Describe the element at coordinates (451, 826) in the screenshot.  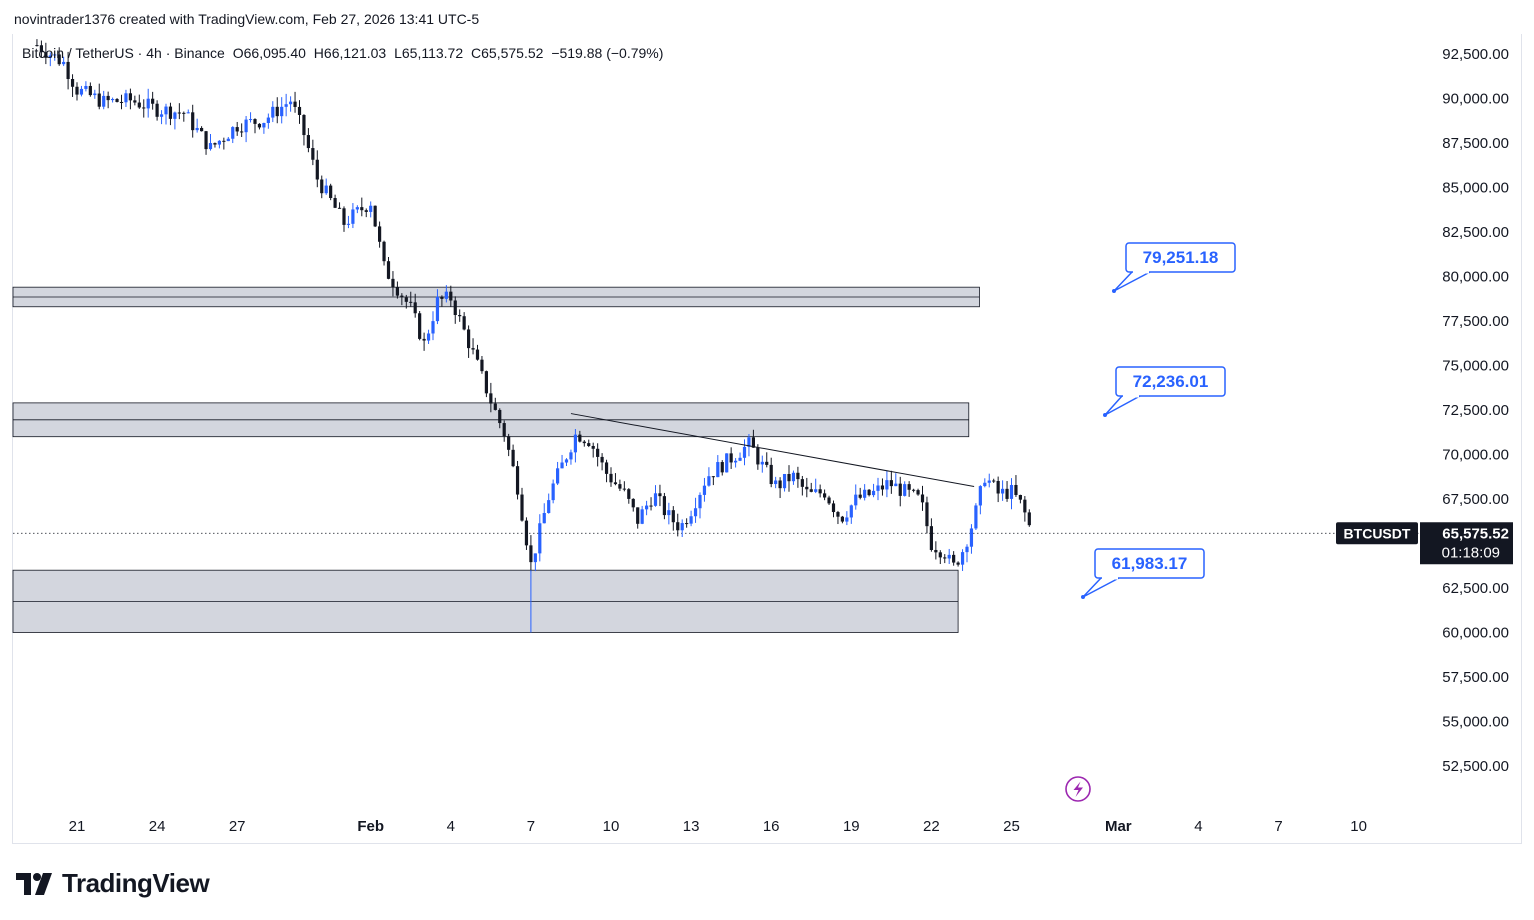
I see `x-tick-label: 4` at that location.